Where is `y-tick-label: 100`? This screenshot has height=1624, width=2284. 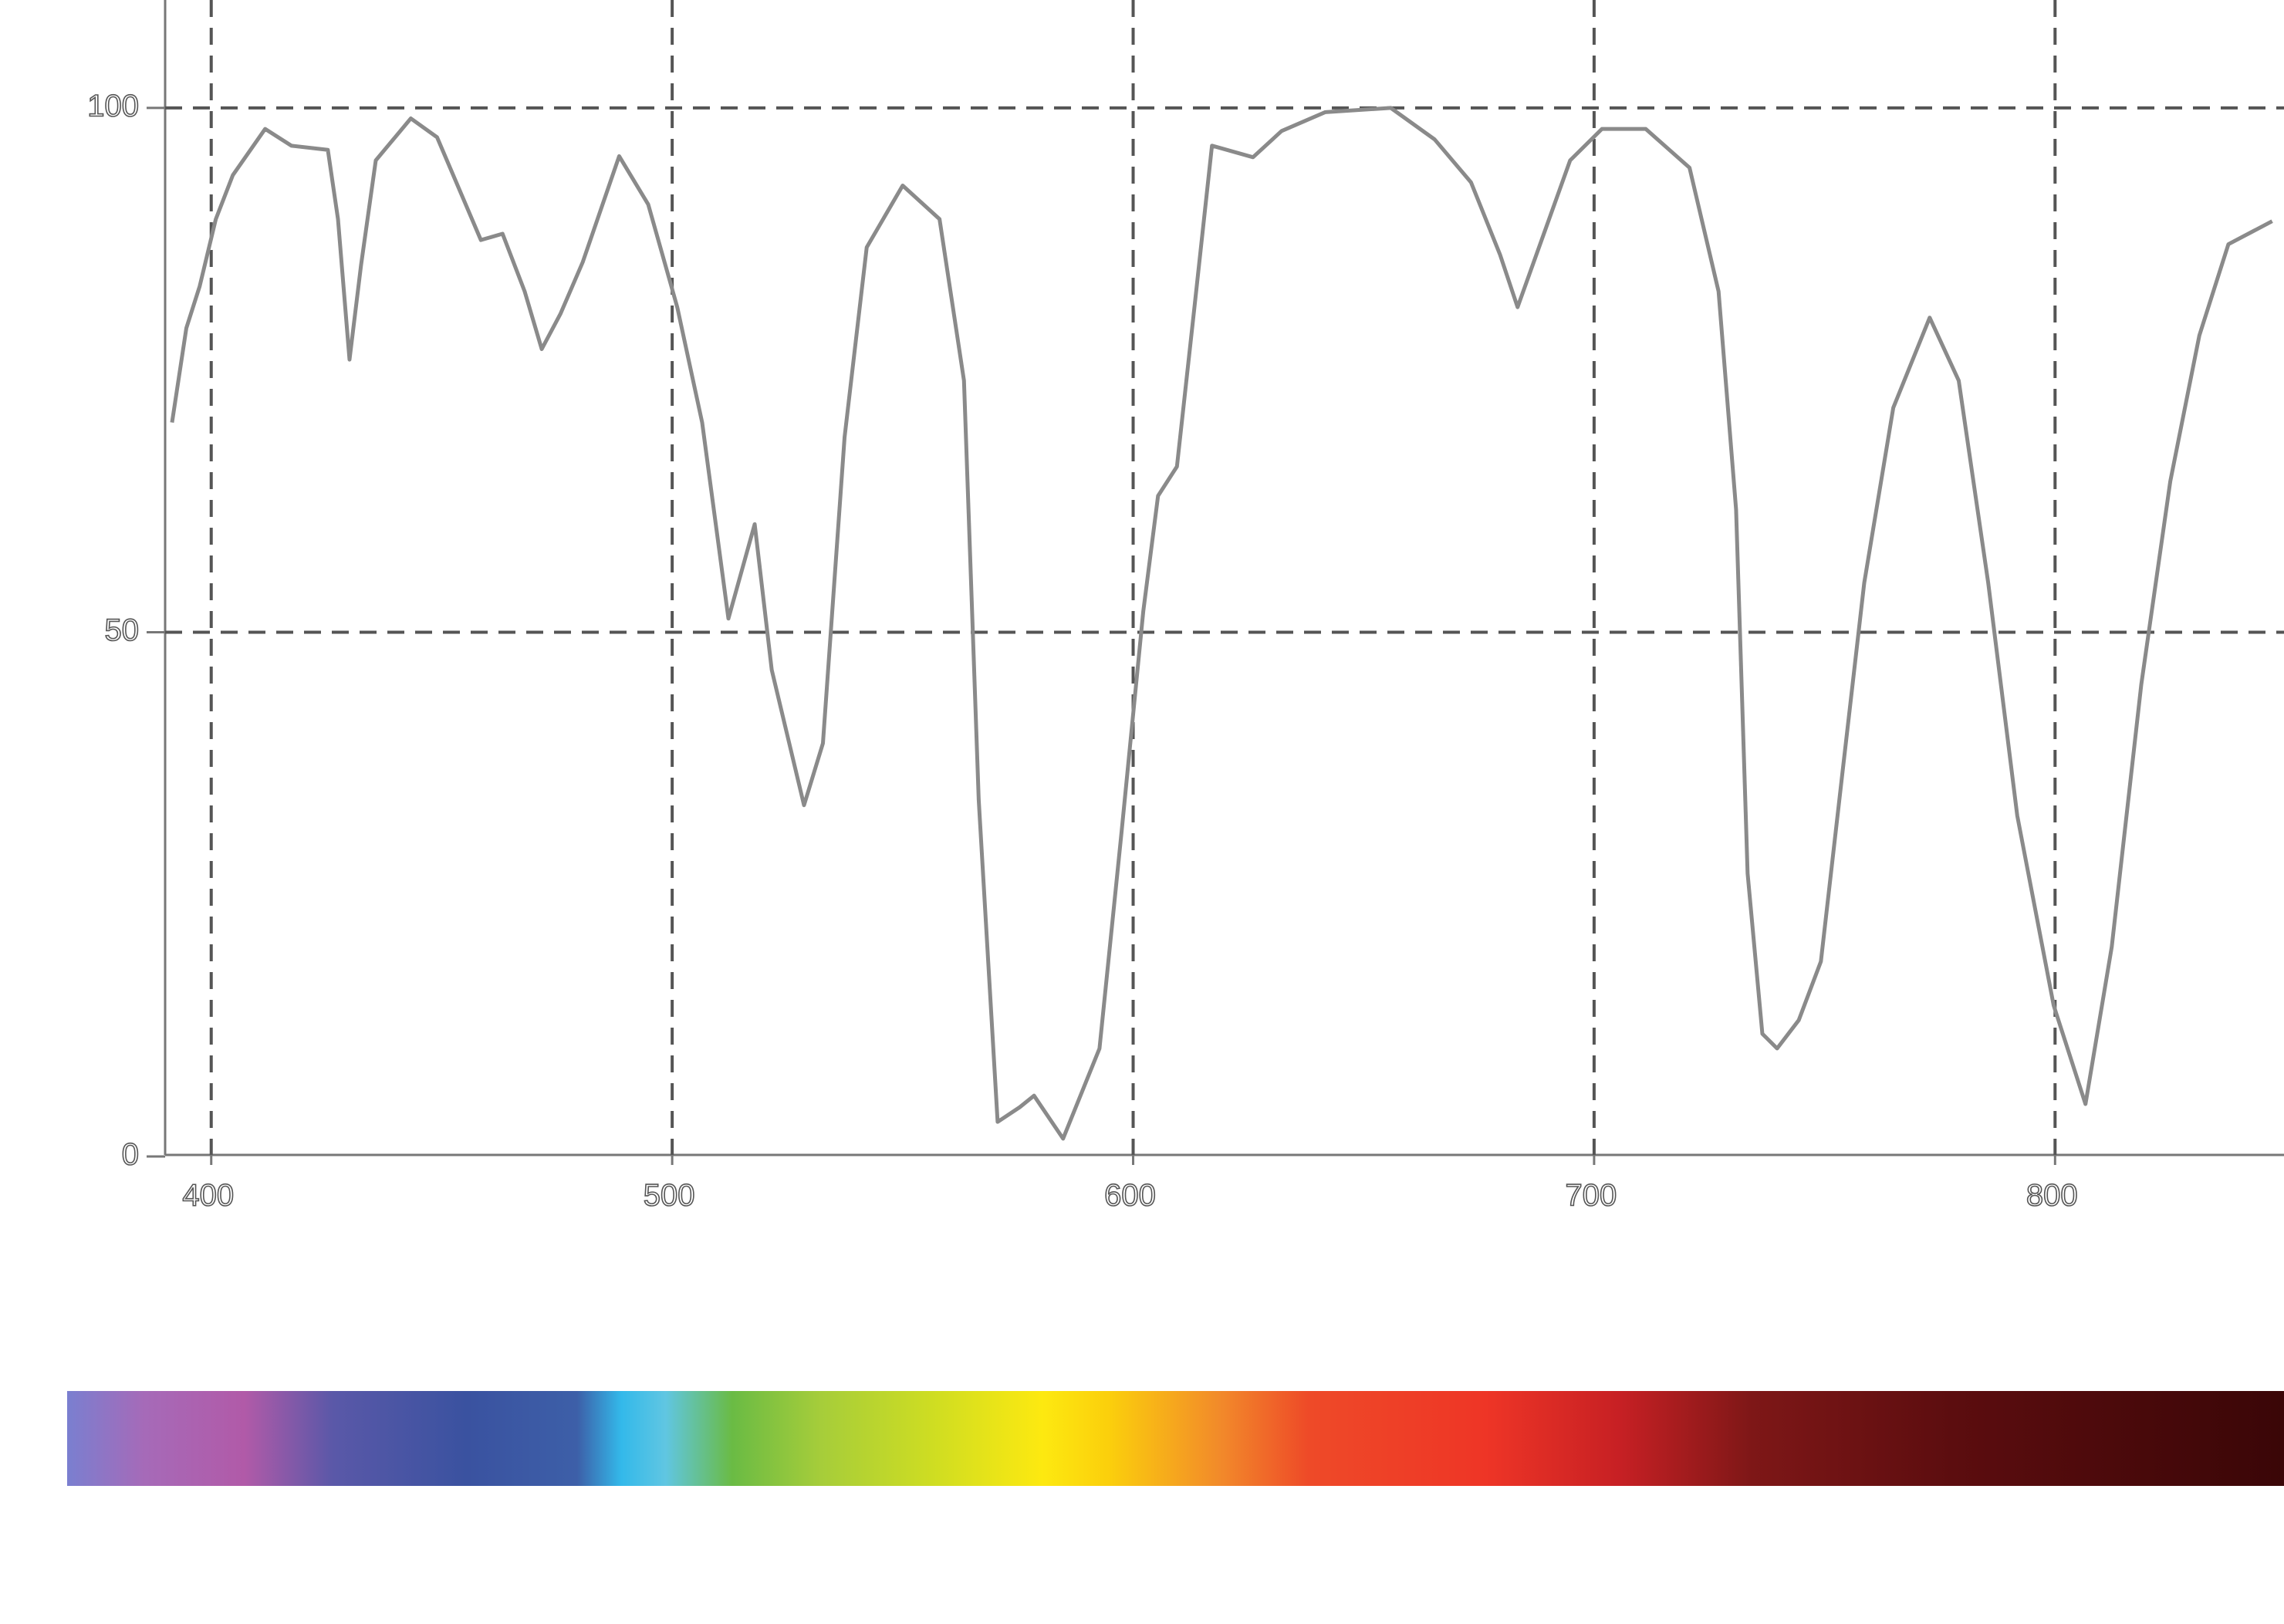
y-tick-label: 100 is located at coordinates (113, 106).